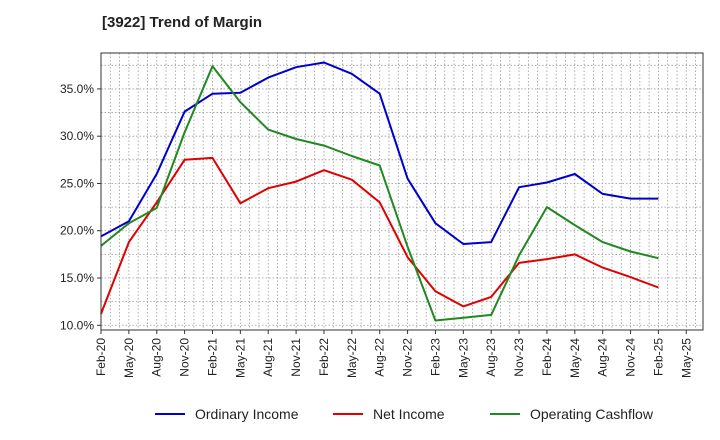 Image resolution: width=720 pixels, height=440 pixels. I want to click on x-tick-label: Nov-24, so click(631, 357).